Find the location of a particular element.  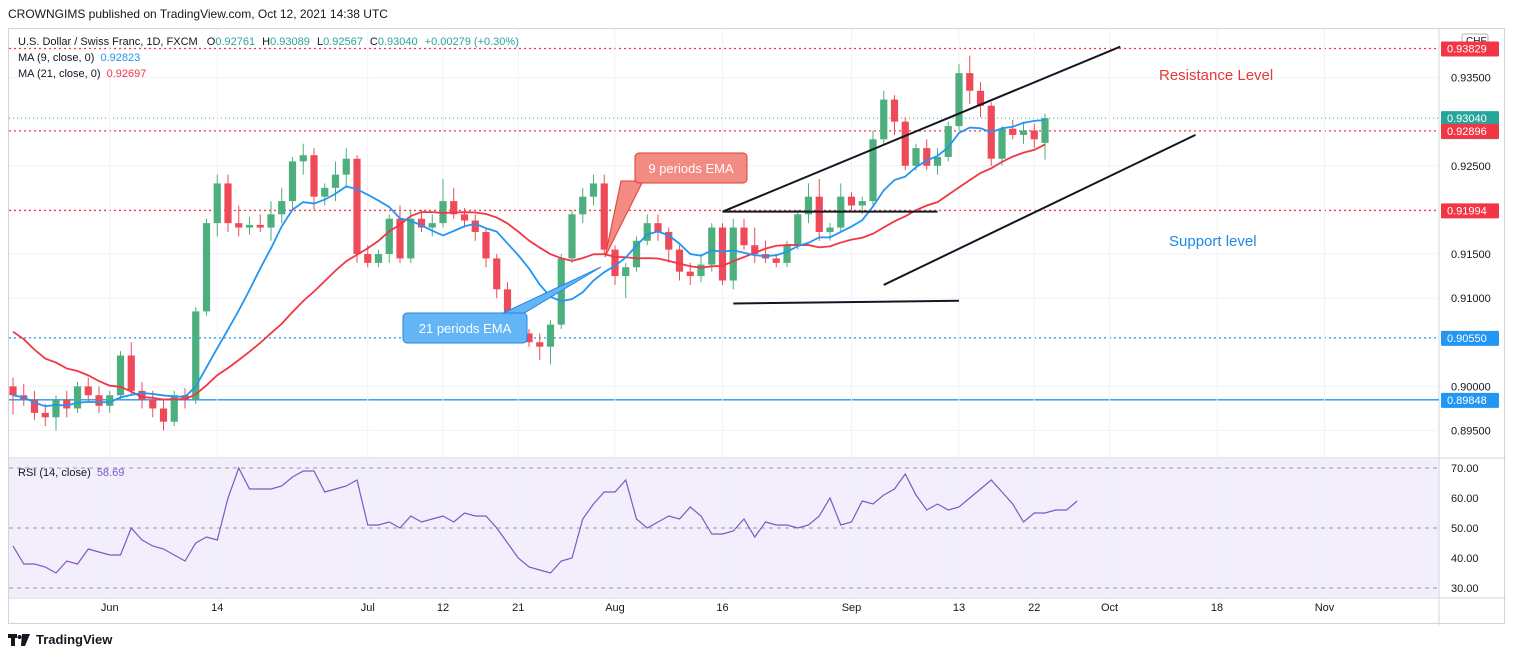

price-badge-text: 0.89848 is located at coordinates (1467, 401).